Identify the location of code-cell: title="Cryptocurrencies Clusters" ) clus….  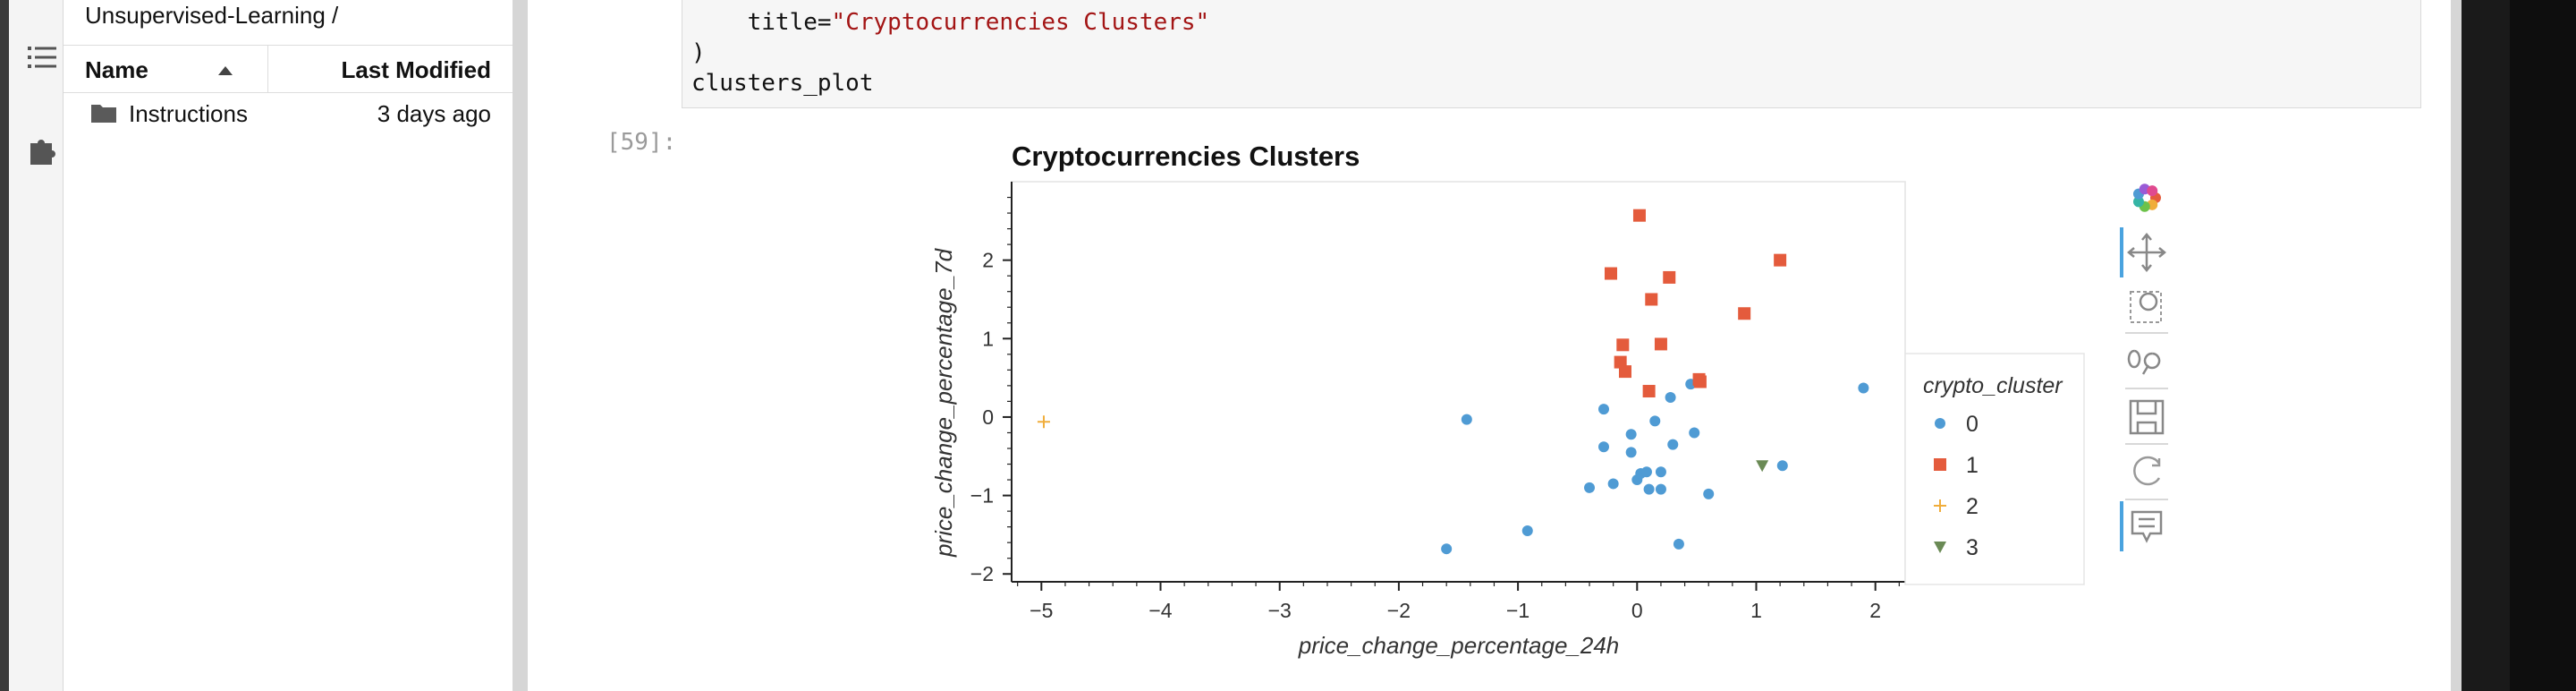
(1551, 54).